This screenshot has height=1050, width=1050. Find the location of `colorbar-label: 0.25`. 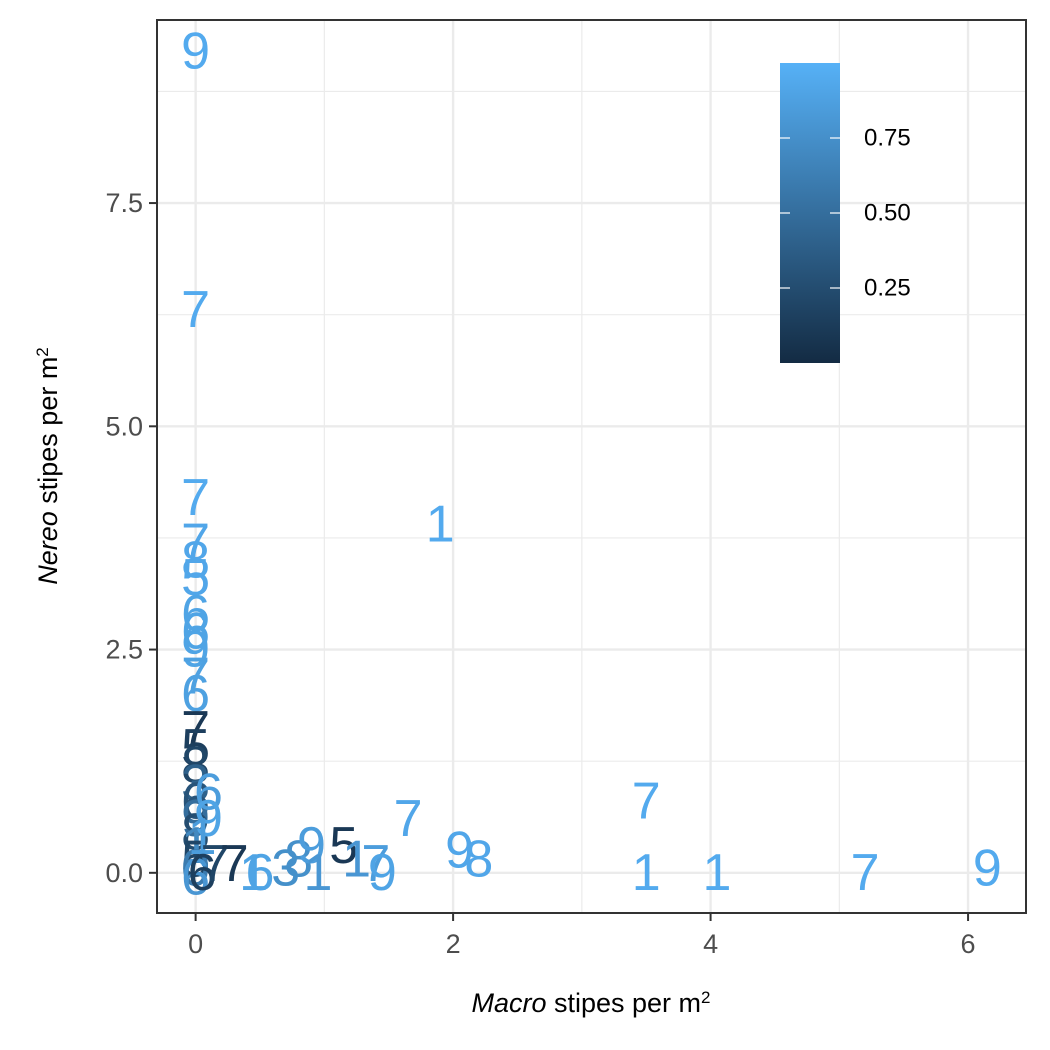

colorbar-label: 0.25 is located at coordinates (887, 288).